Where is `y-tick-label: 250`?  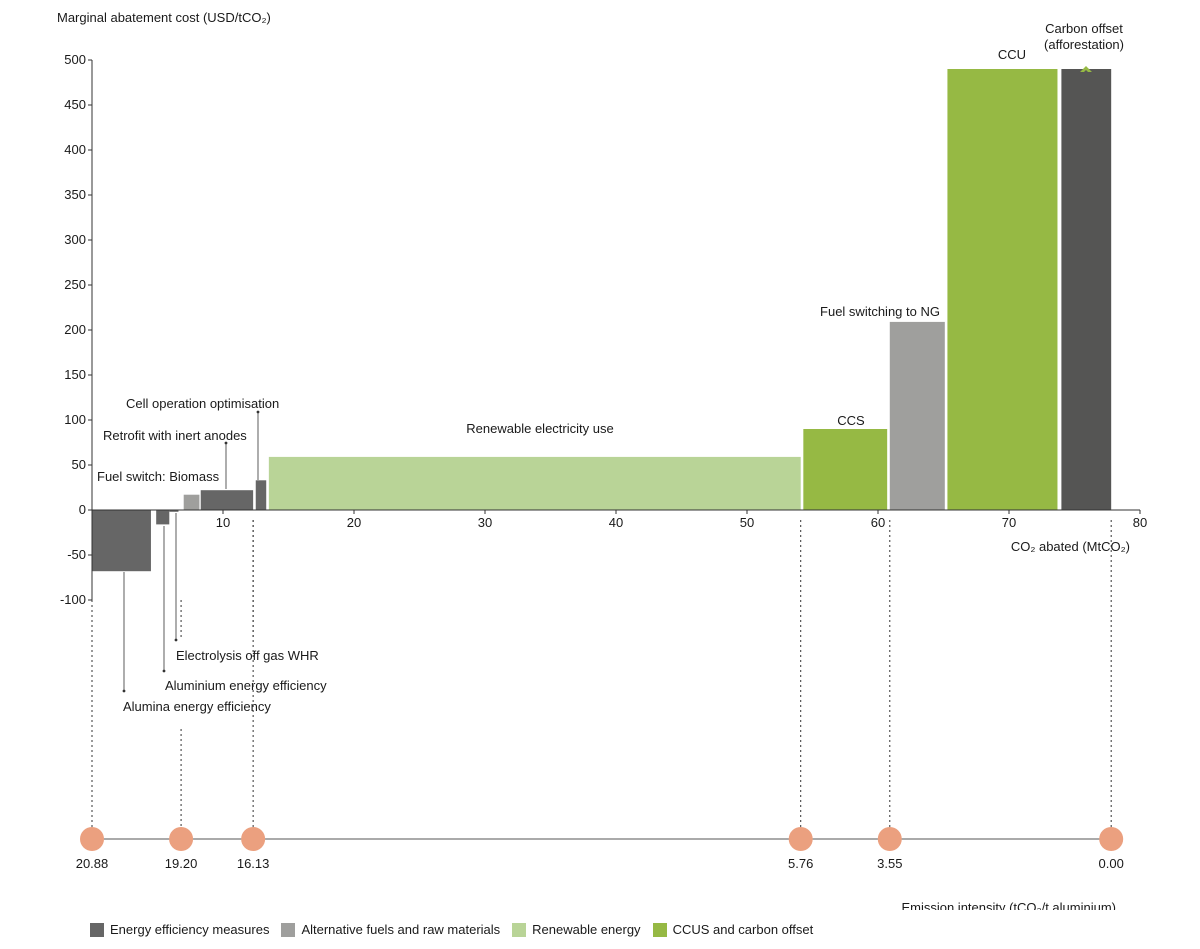 y-tick-label: 250 is located at coordinates (75, 284).